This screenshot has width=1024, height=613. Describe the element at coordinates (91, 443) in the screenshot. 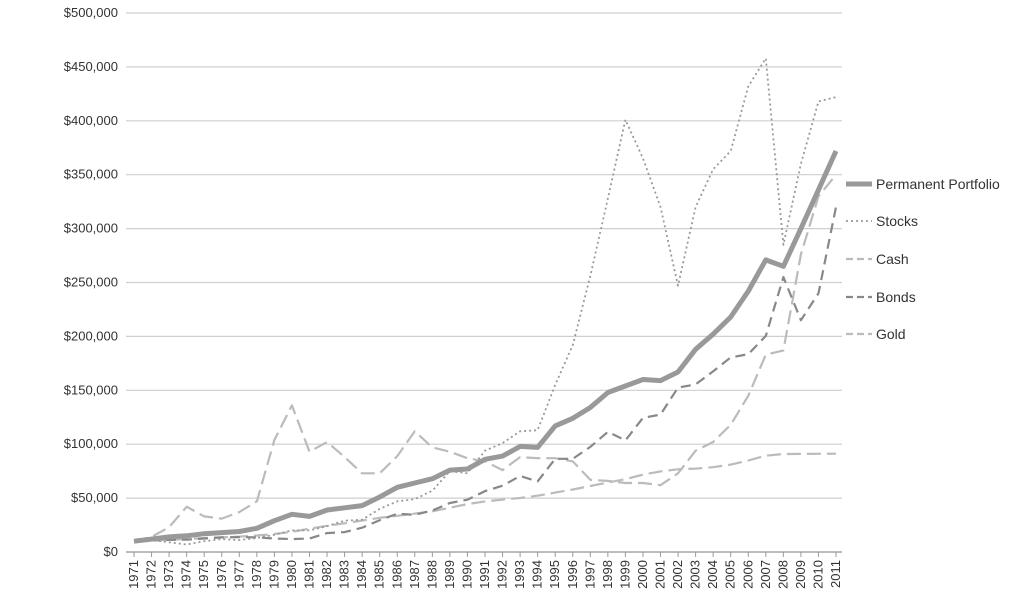

I see `y-tick-label: $100,000` at that location.